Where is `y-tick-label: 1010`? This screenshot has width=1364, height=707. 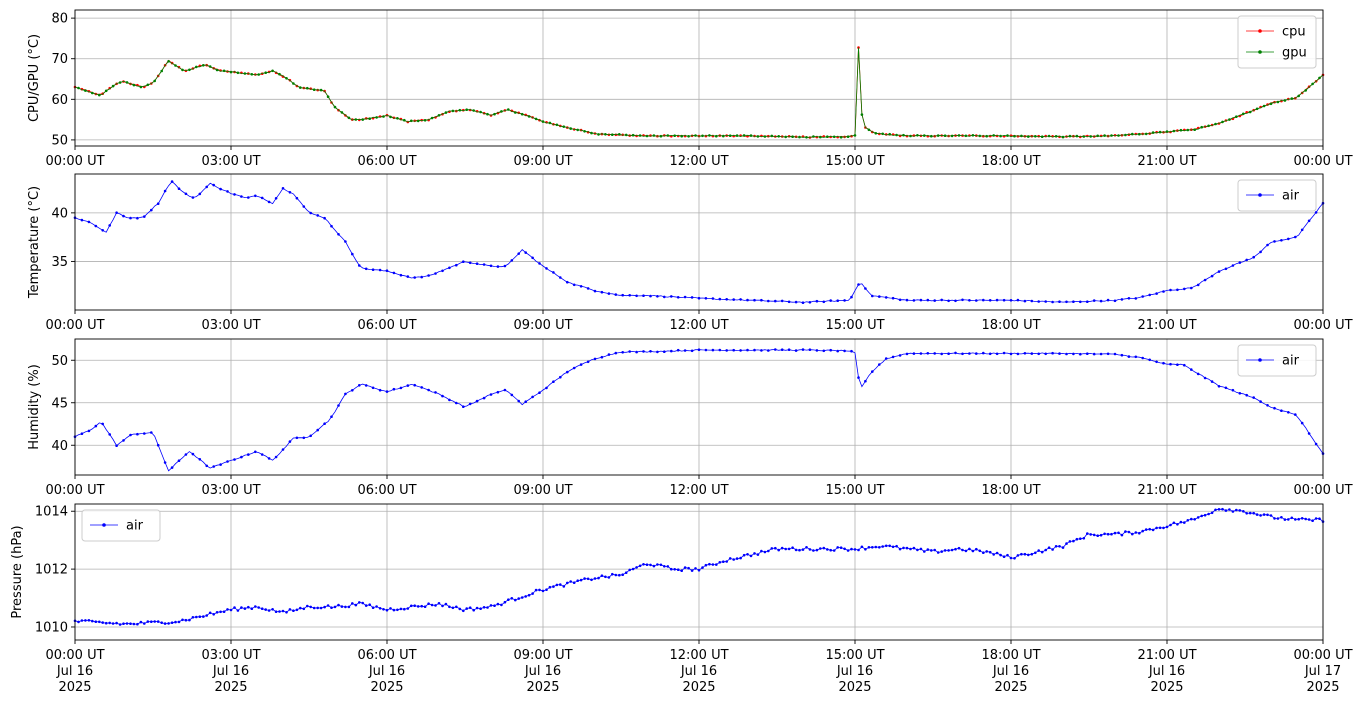
y-tick-label: 1010 is located at coordinates (51, 627).